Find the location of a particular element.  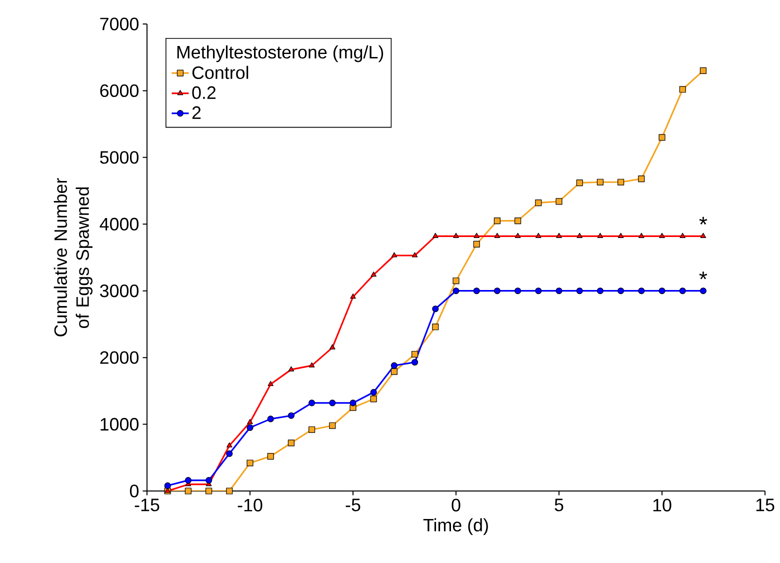

legend-title: Methyltestosterone (mg/L) is located at coordinates (280, 53).